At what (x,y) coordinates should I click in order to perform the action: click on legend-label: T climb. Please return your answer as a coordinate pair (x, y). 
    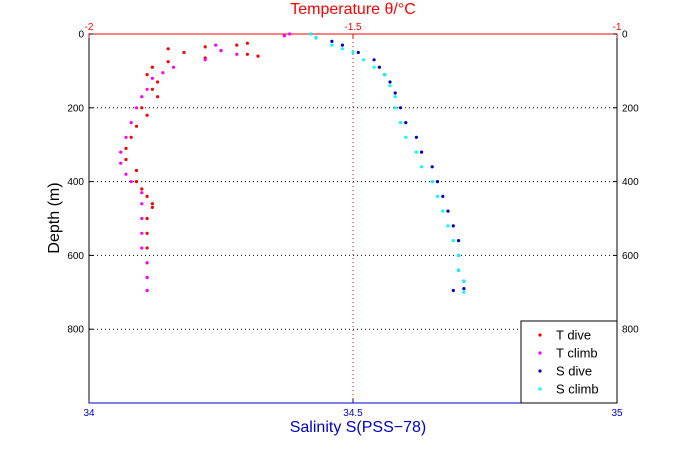
    Looking at the image, I should click on (577, 353).